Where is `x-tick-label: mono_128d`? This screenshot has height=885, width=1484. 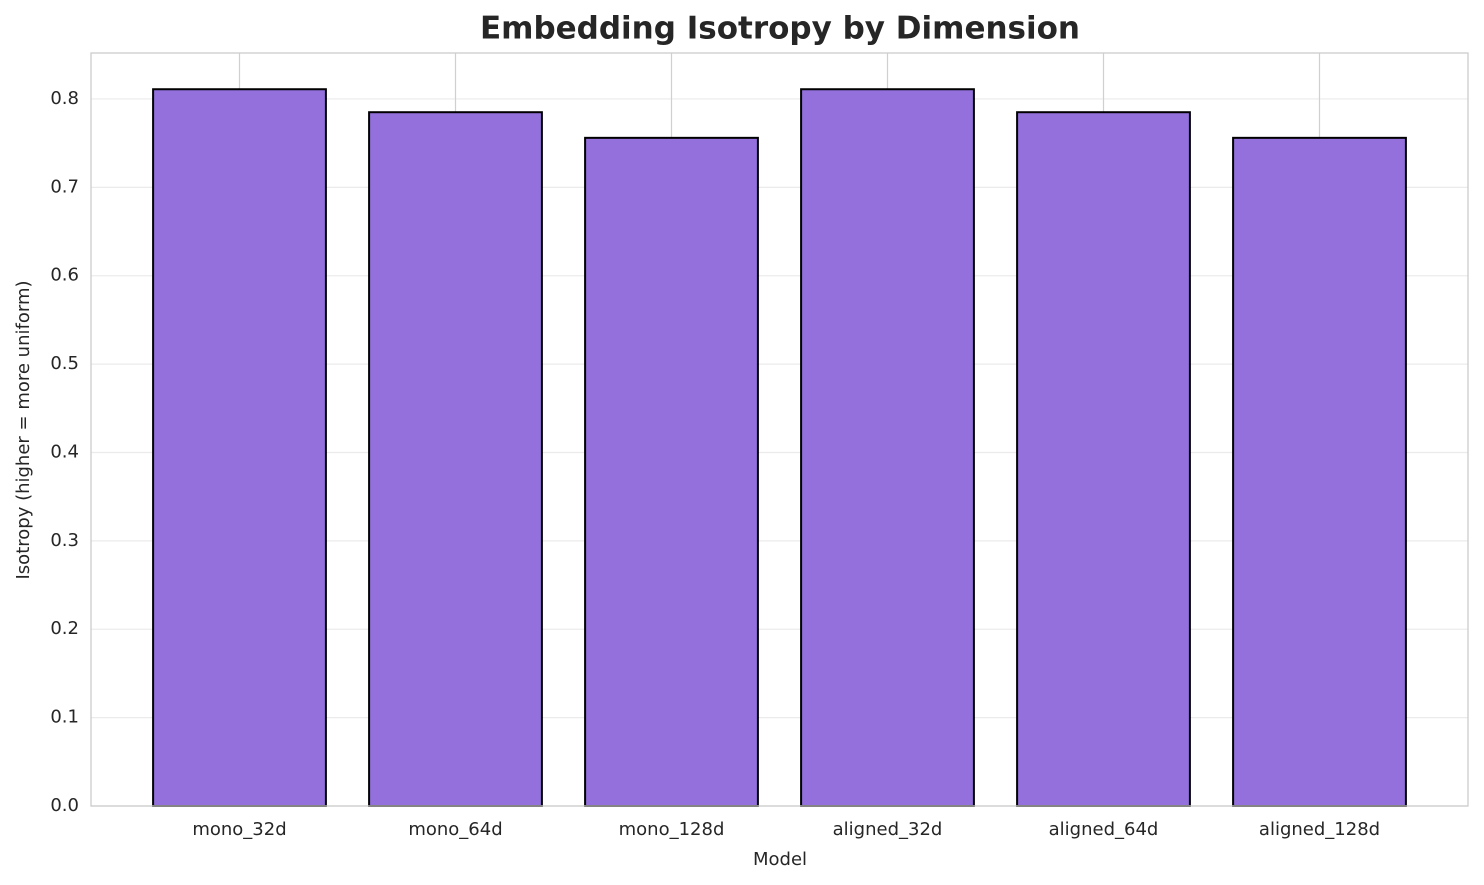 x-tick-label: mono_128d is located at coordinates (672, 829).